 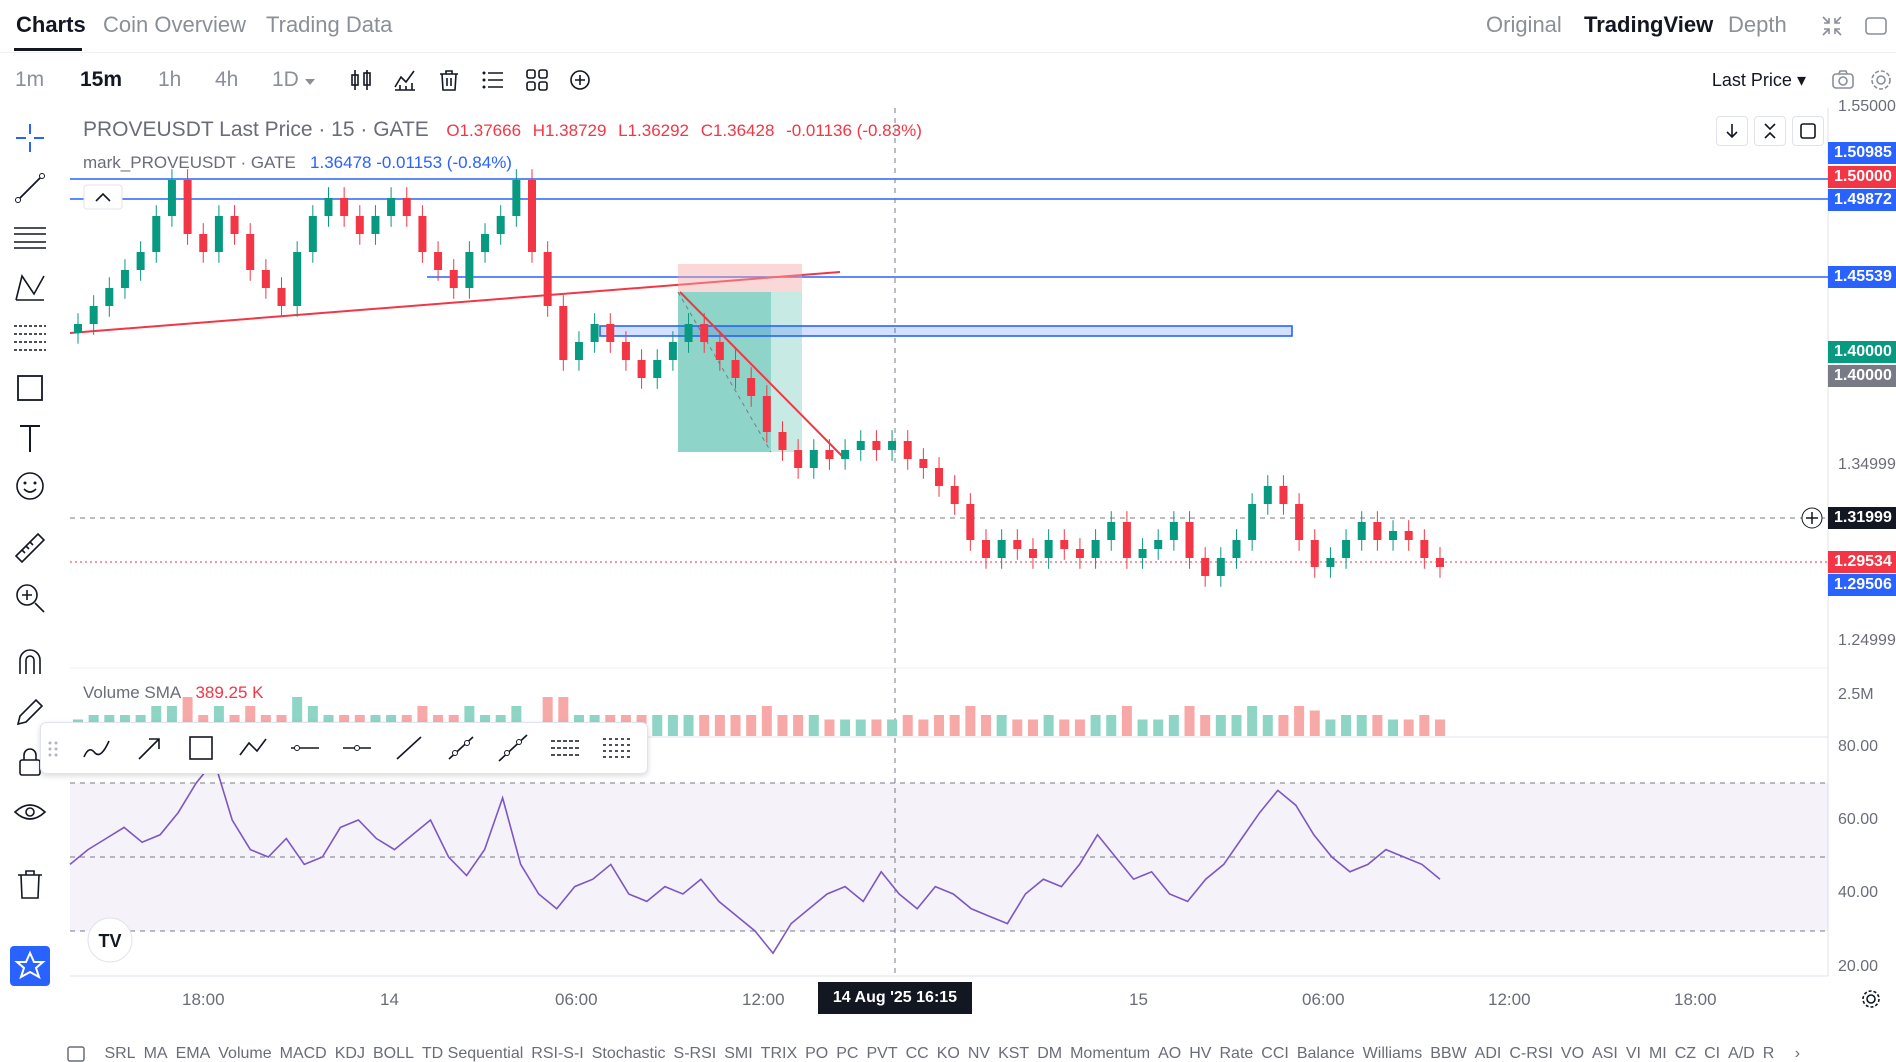 I want to click on indicator-item: PC, so click(x=847, y=1053).